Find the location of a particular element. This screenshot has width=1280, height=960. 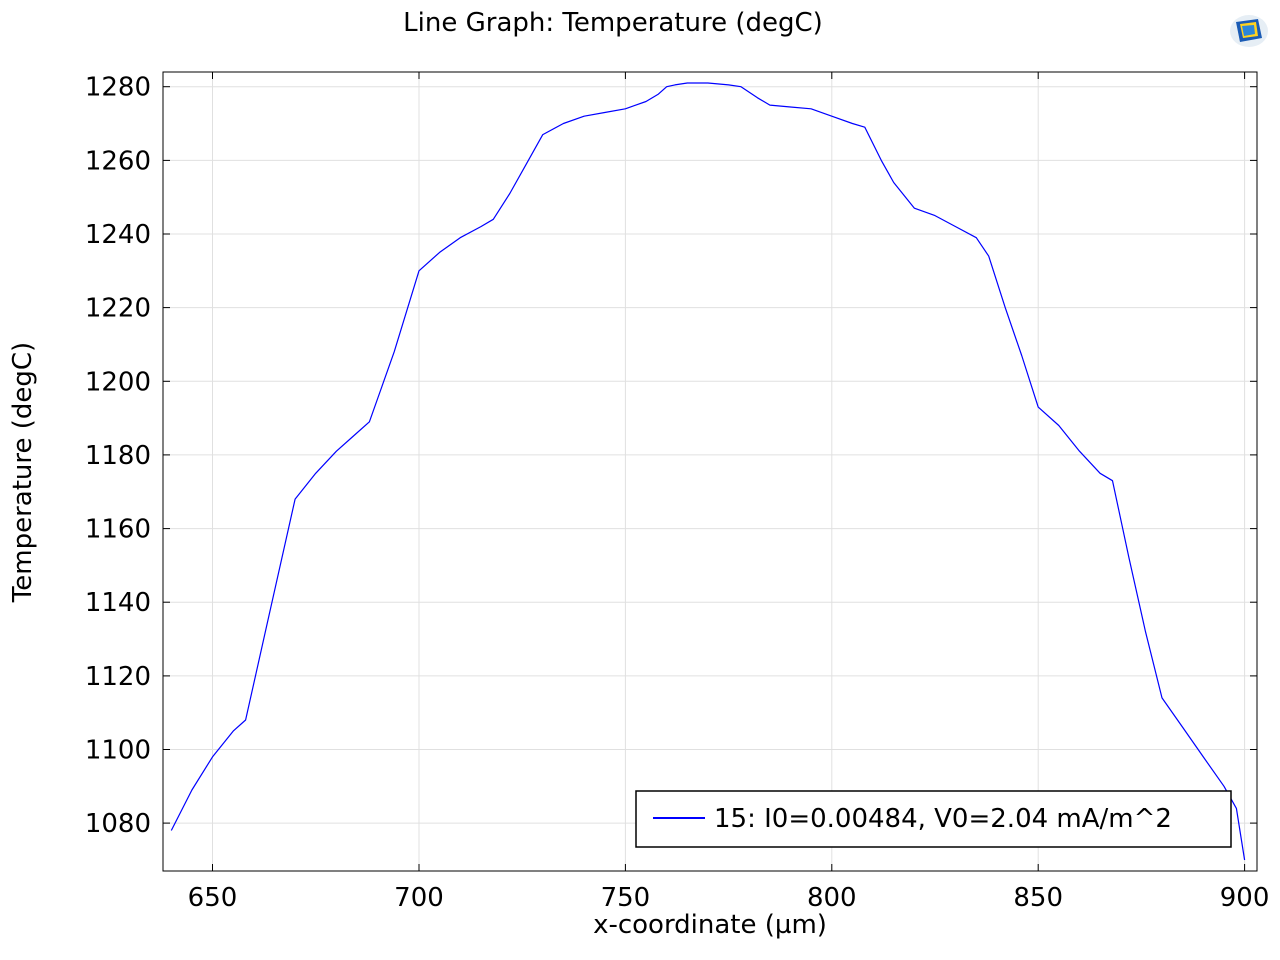

y-tick-label: 1280 is located at coordinates (118, 88).